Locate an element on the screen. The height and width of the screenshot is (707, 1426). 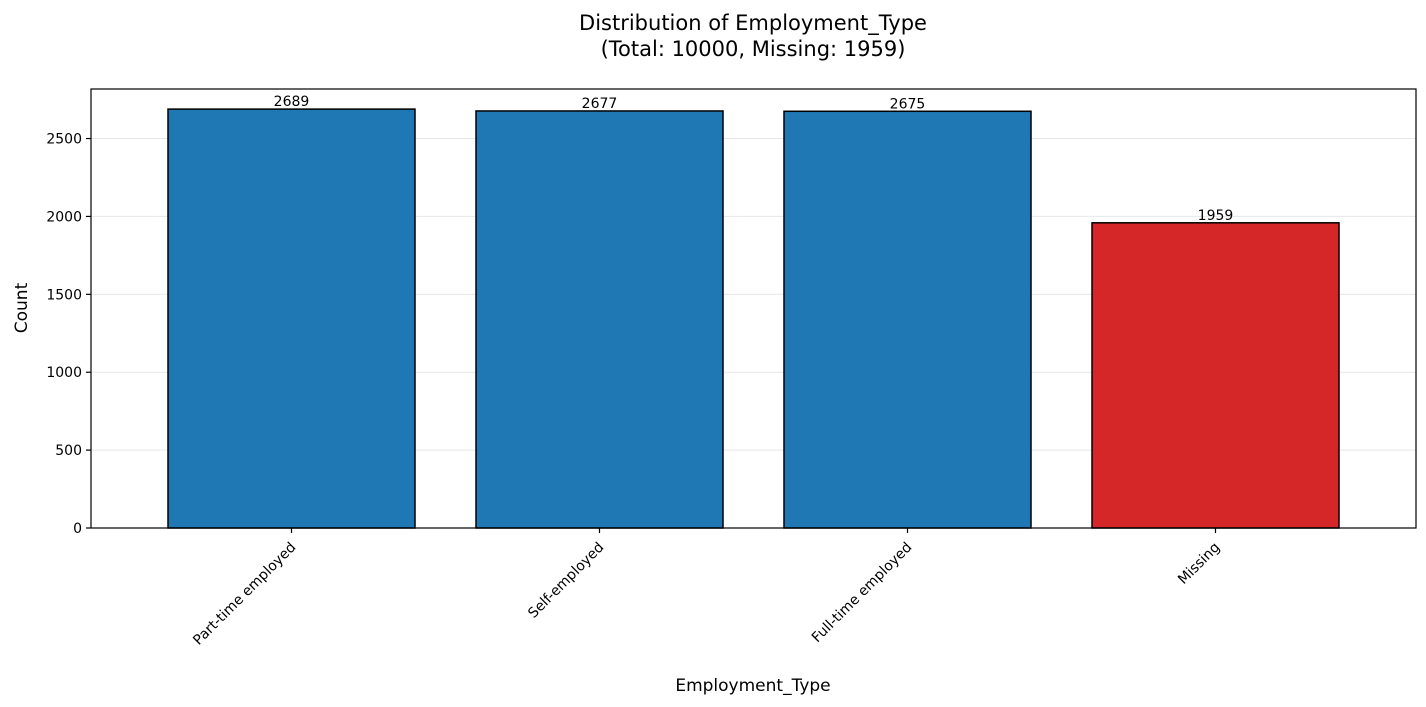
y-tick-label: 500 is located at coordinates (68, 451).